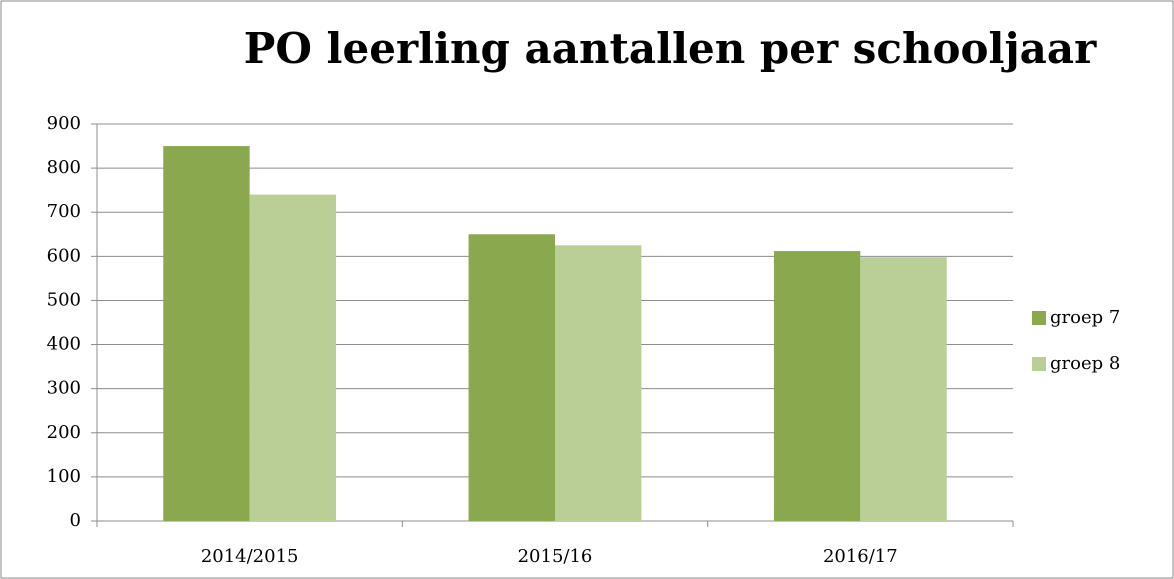 Image resolution: width=1174 pixels, height=579 pixels. I want to click on legend-label: groep 8, so click(1085, 363).